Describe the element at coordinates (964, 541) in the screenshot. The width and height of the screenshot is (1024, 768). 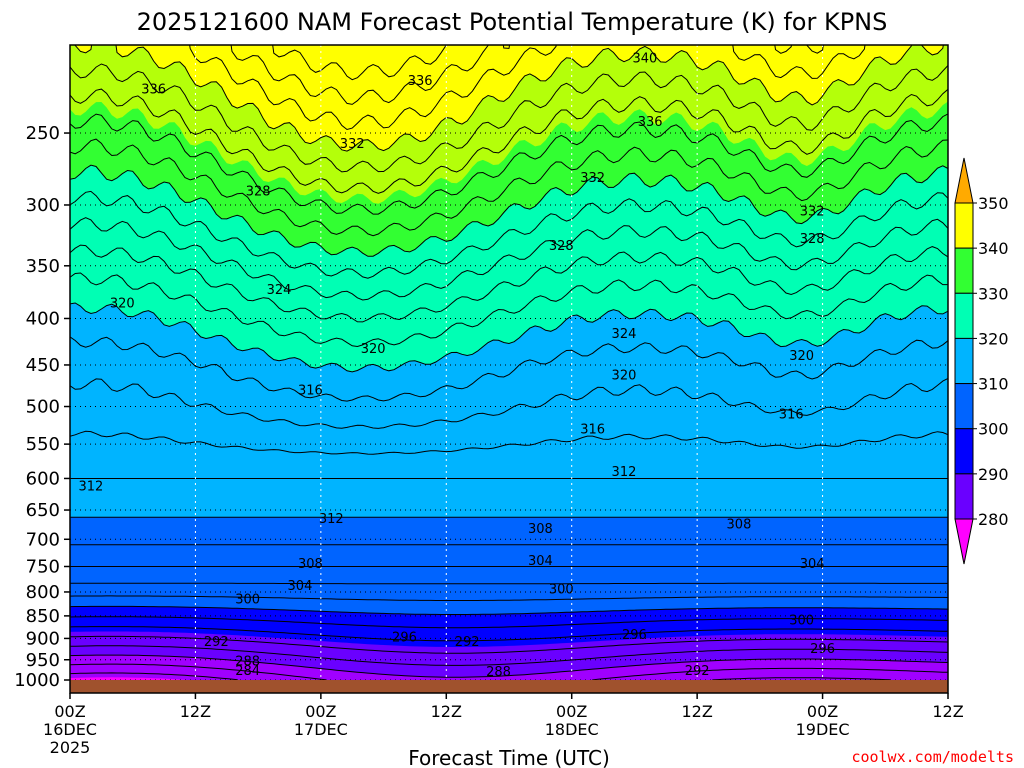
I see `colorbar-bottom-arrow` at that location.